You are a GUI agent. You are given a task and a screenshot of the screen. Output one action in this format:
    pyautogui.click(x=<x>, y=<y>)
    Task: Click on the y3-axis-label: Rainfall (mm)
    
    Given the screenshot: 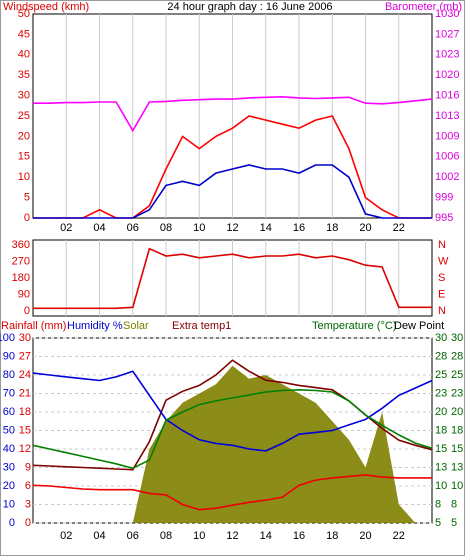 What is the action you would take?
    pyautogui.click(x=33, y=326)
    